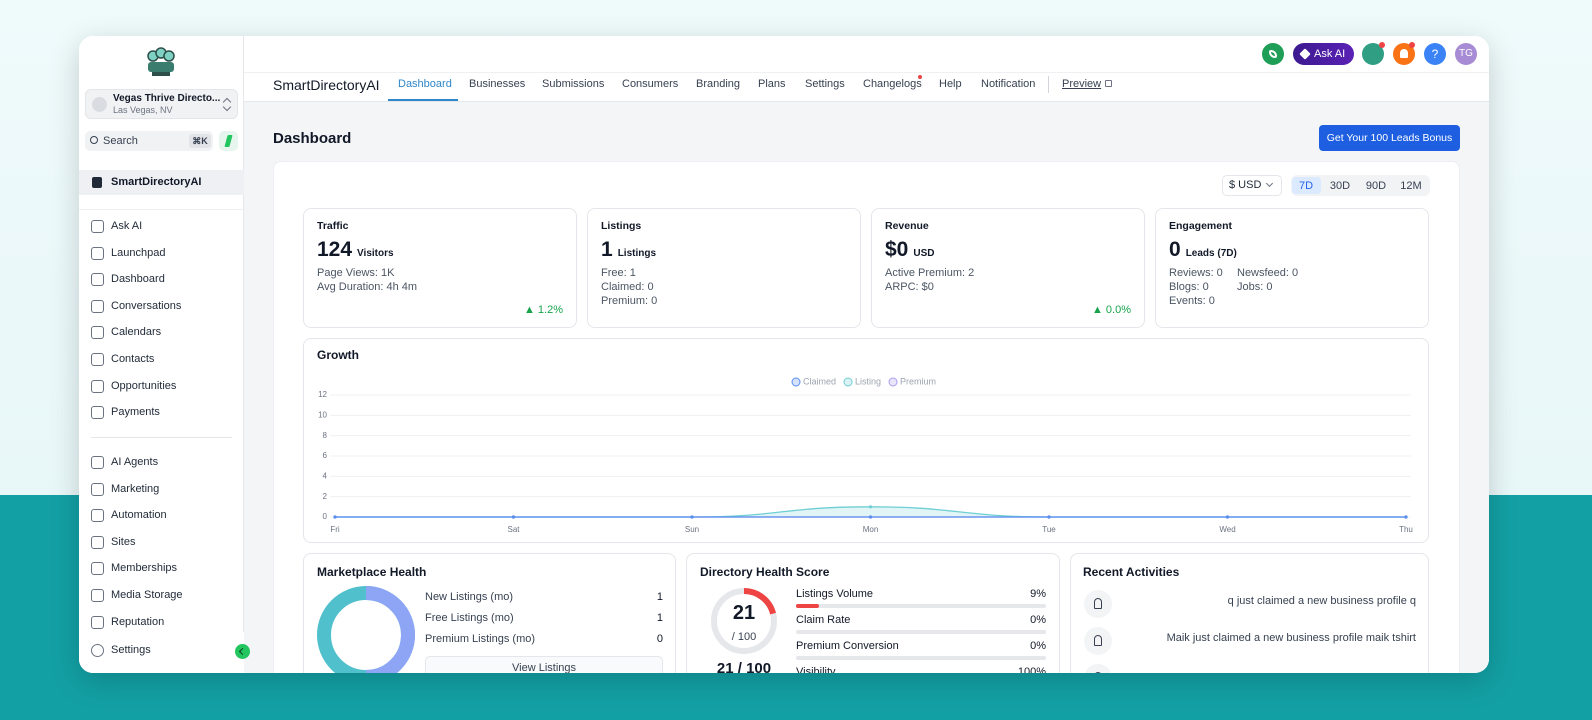 The image size is (1592, 720). Describe the element at coordinates (1108, 83) in the screenshot. I see `external-link-icon` at that location.